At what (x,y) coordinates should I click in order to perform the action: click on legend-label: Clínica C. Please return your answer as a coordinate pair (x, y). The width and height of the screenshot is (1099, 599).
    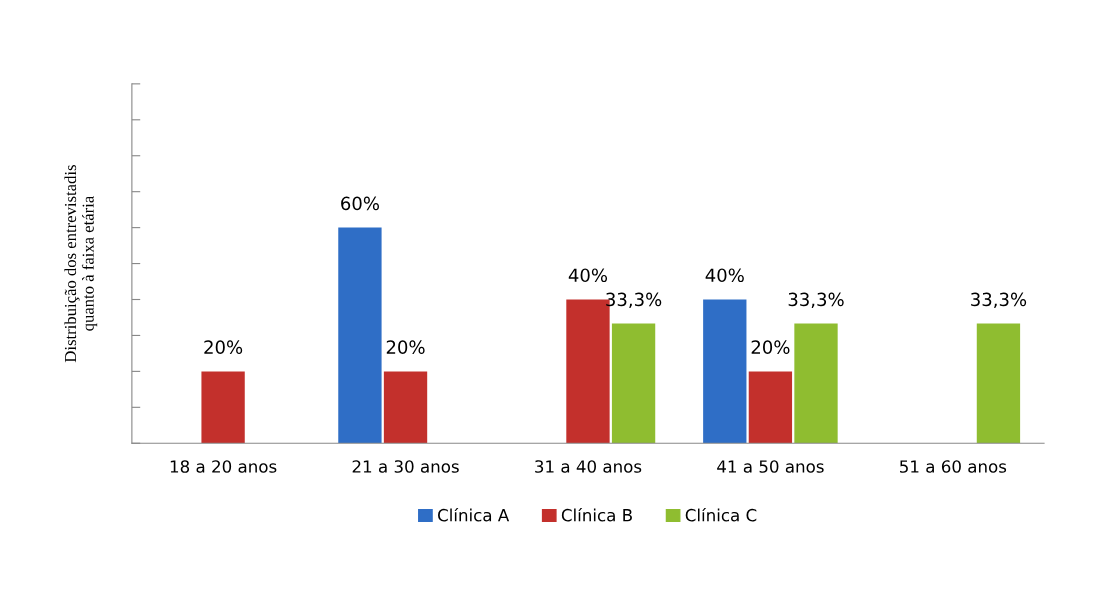
    Looking at the image, I should click on (721, 514).